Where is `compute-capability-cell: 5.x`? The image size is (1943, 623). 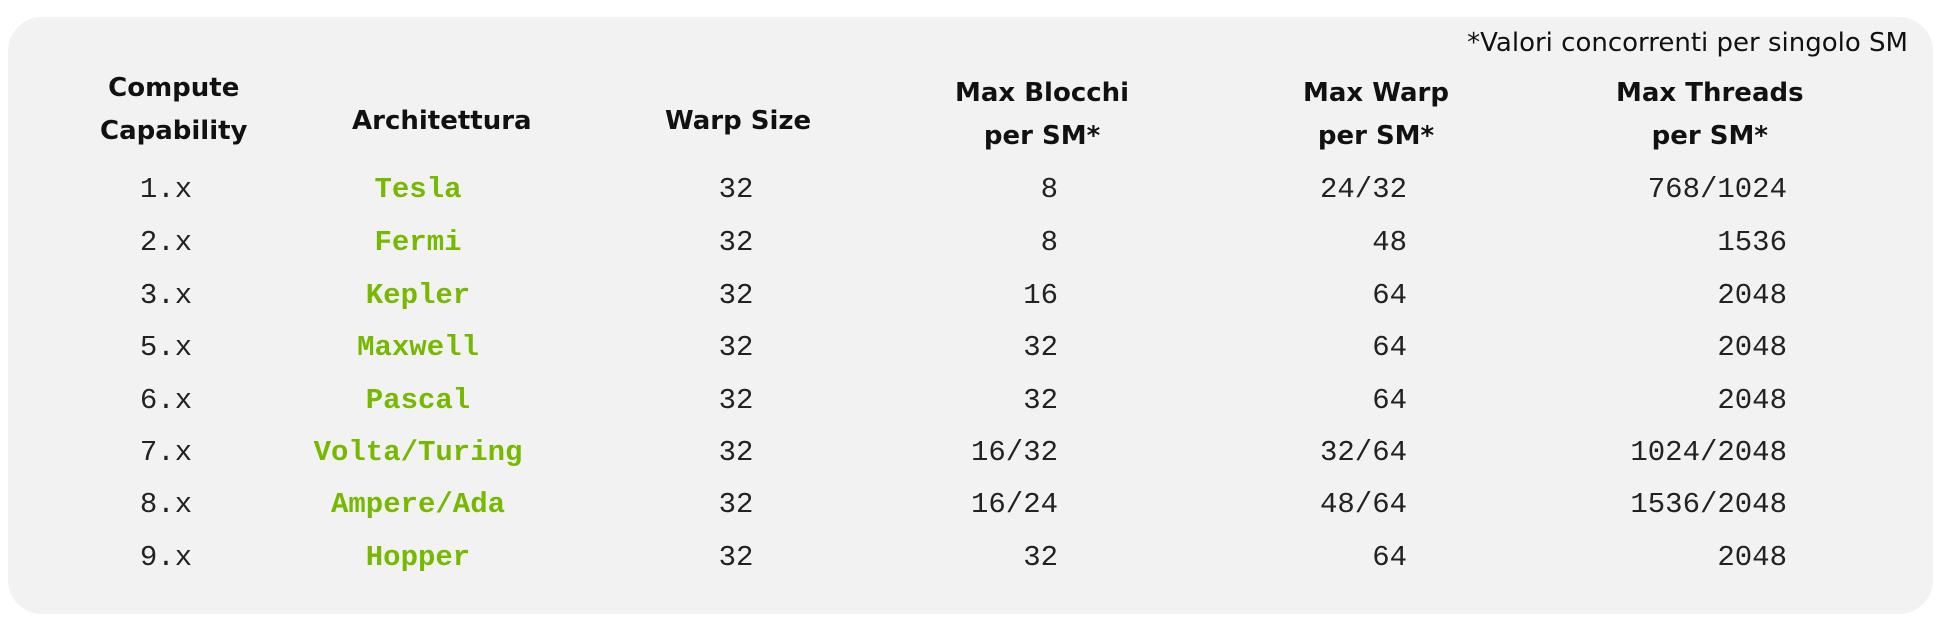
compute-capability-cell: 5.x is located at coordinates (166, 347).